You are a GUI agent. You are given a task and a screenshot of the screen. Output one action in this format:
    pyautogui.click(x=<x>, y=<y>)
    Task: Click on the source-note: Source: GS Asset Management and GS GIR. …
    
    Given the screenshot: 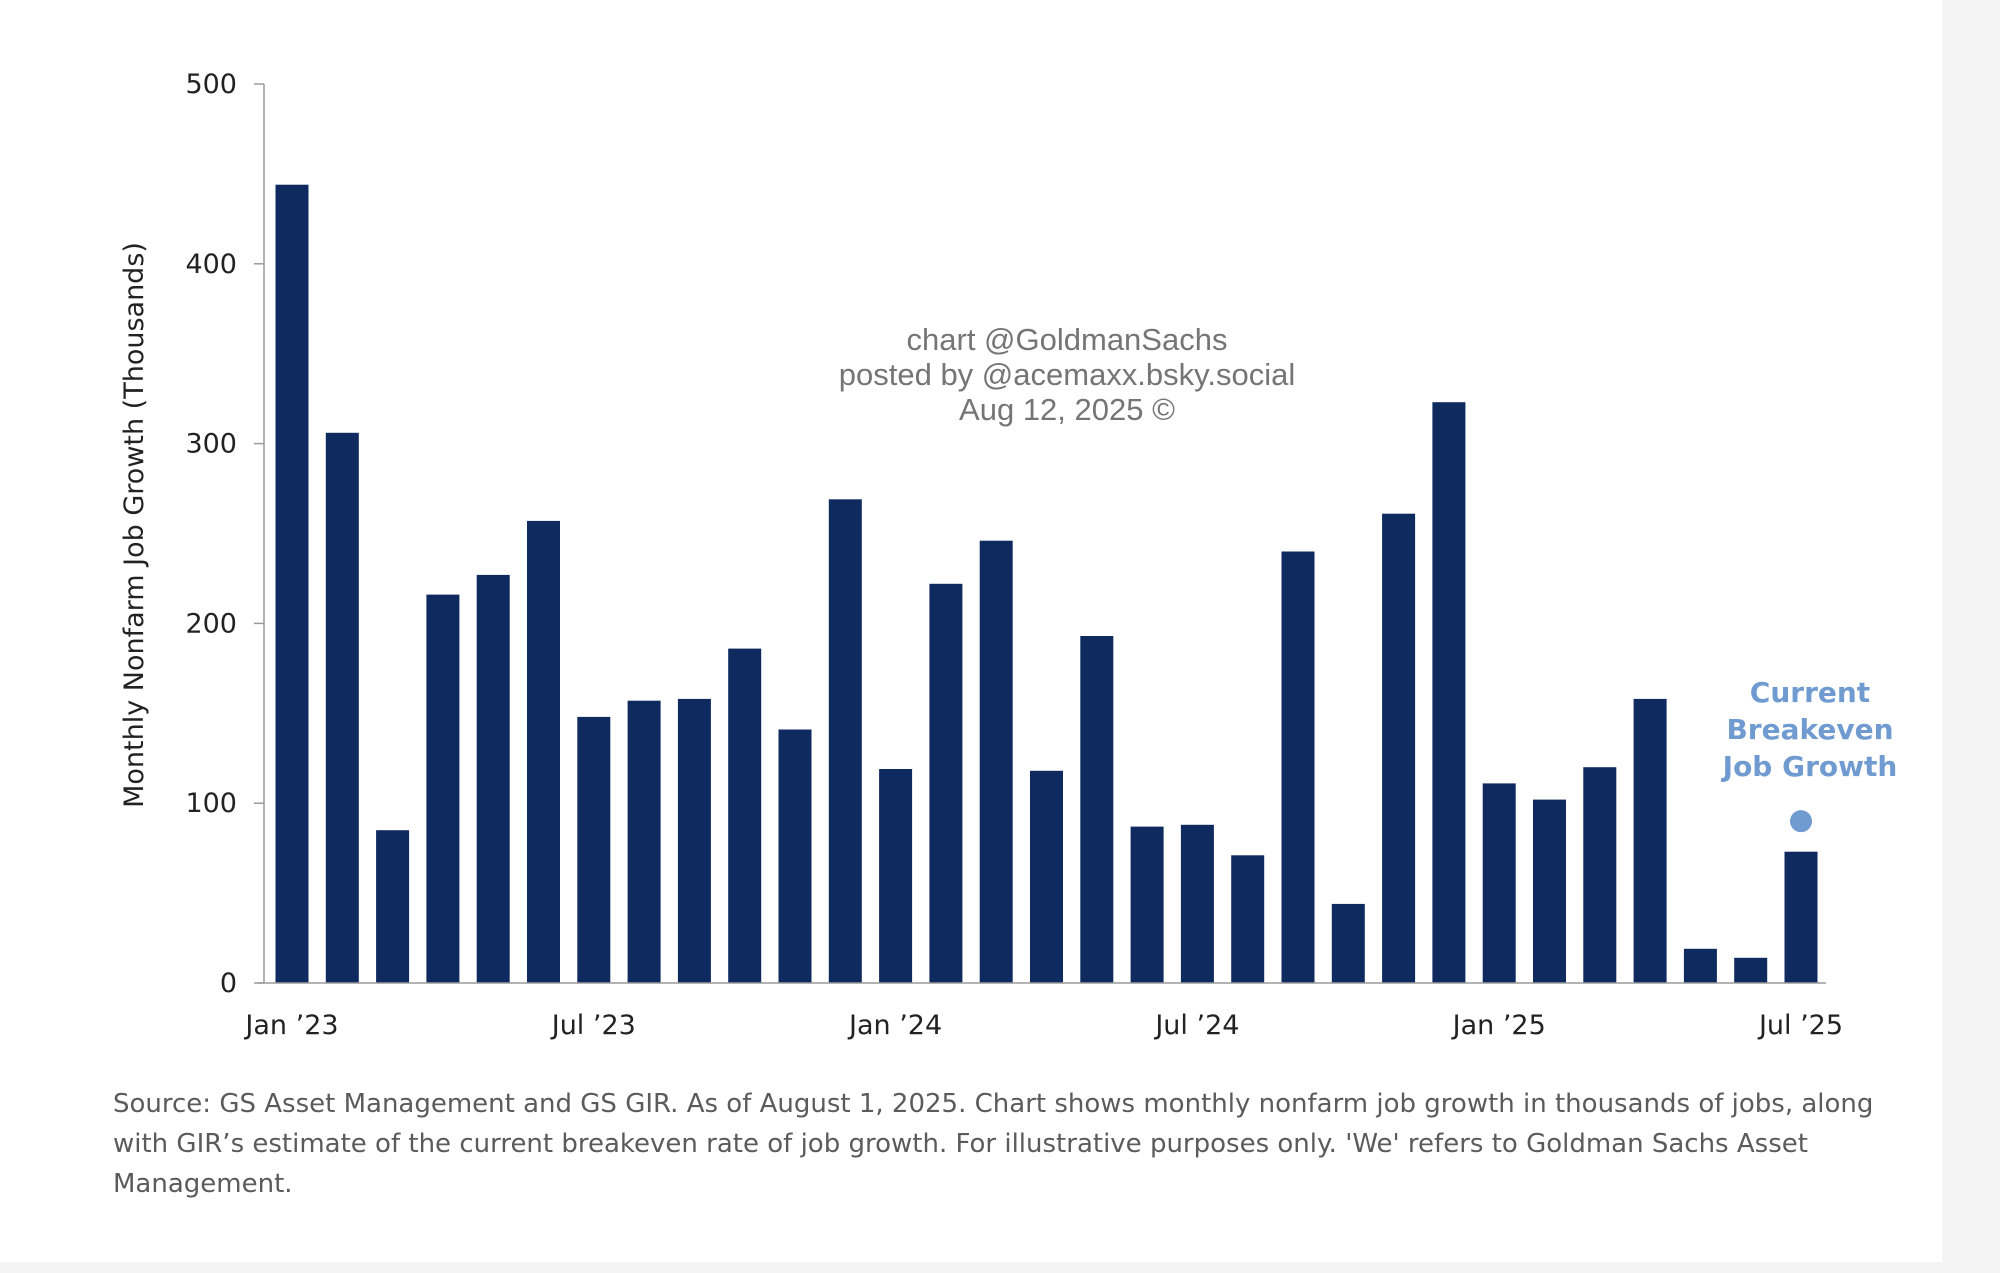 What is the action you would take?
    pyautogui.click(x=993, y=1144)
    